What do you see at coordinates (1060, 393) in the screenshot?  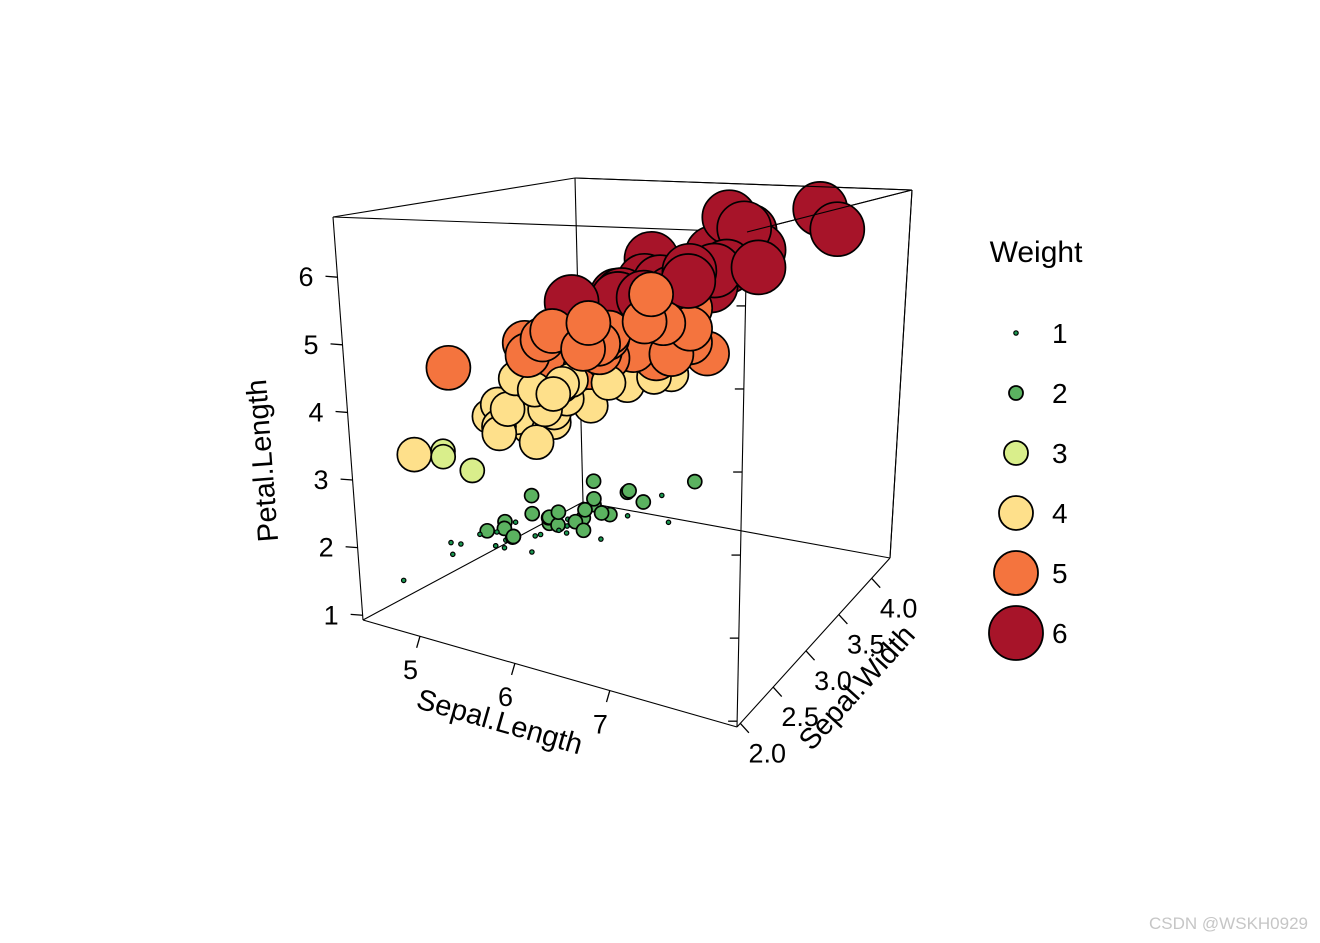 I see `legend-label: 2` at bounding box center [1060, 393].